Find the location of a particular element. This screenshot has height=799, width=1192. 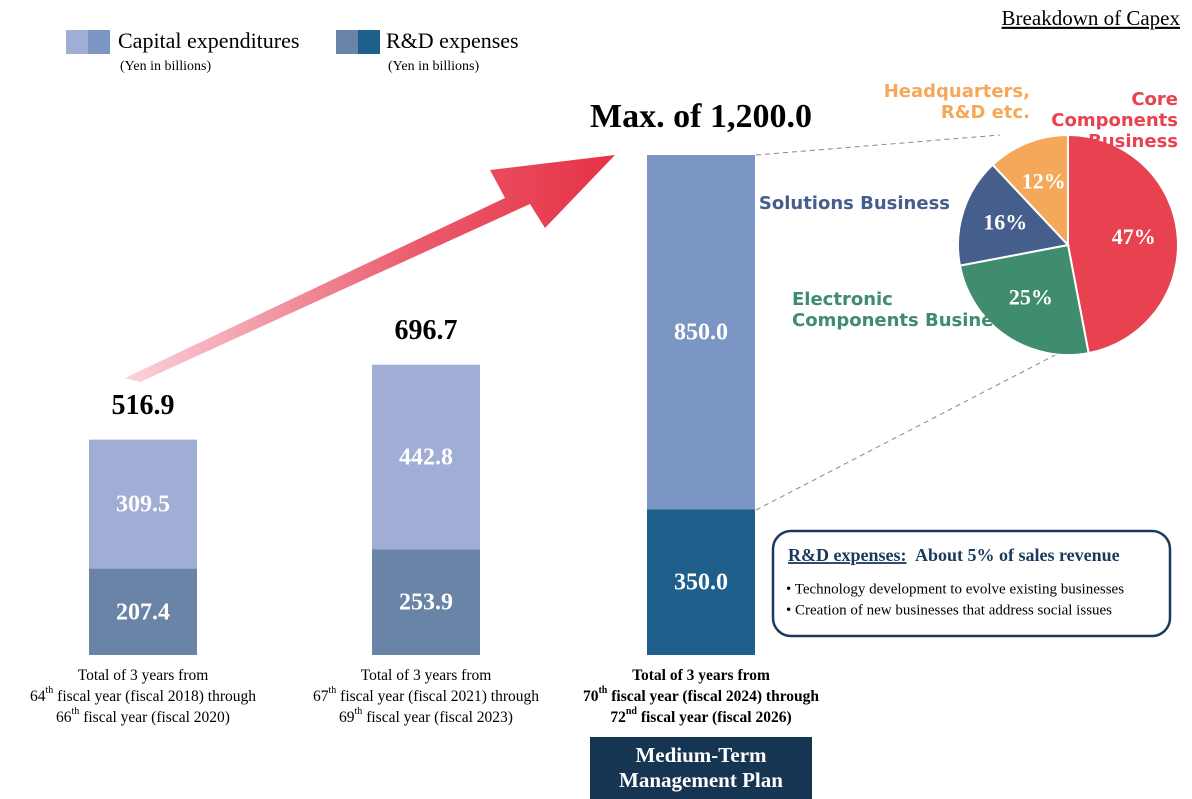

x-tick-label: 64th fiscal year (fiscal 2018) through is located at coordinates (143, 694).